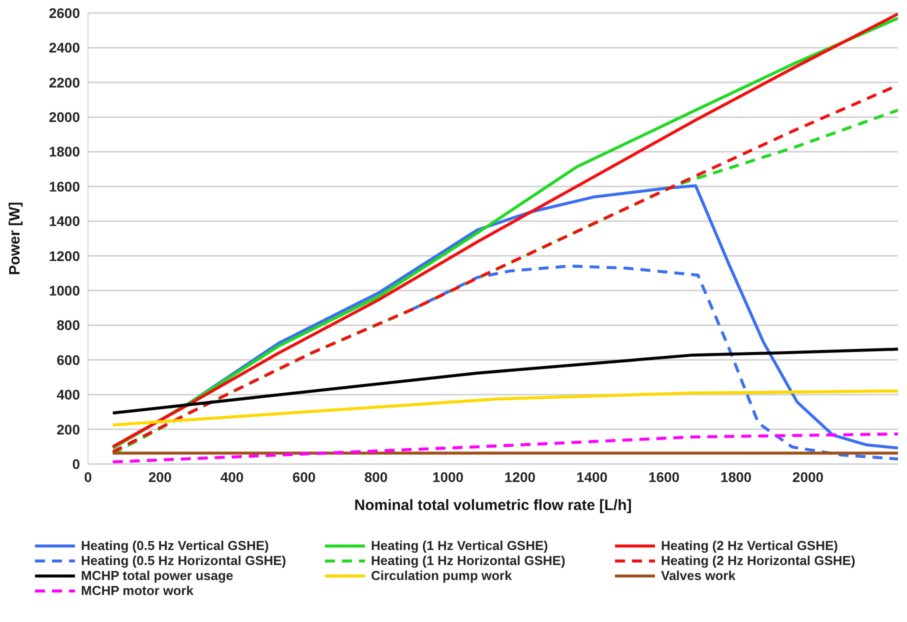  Describe the element at coordinates (304, 476) in the screenshot. I see `x-tick-label: 600` at that location.